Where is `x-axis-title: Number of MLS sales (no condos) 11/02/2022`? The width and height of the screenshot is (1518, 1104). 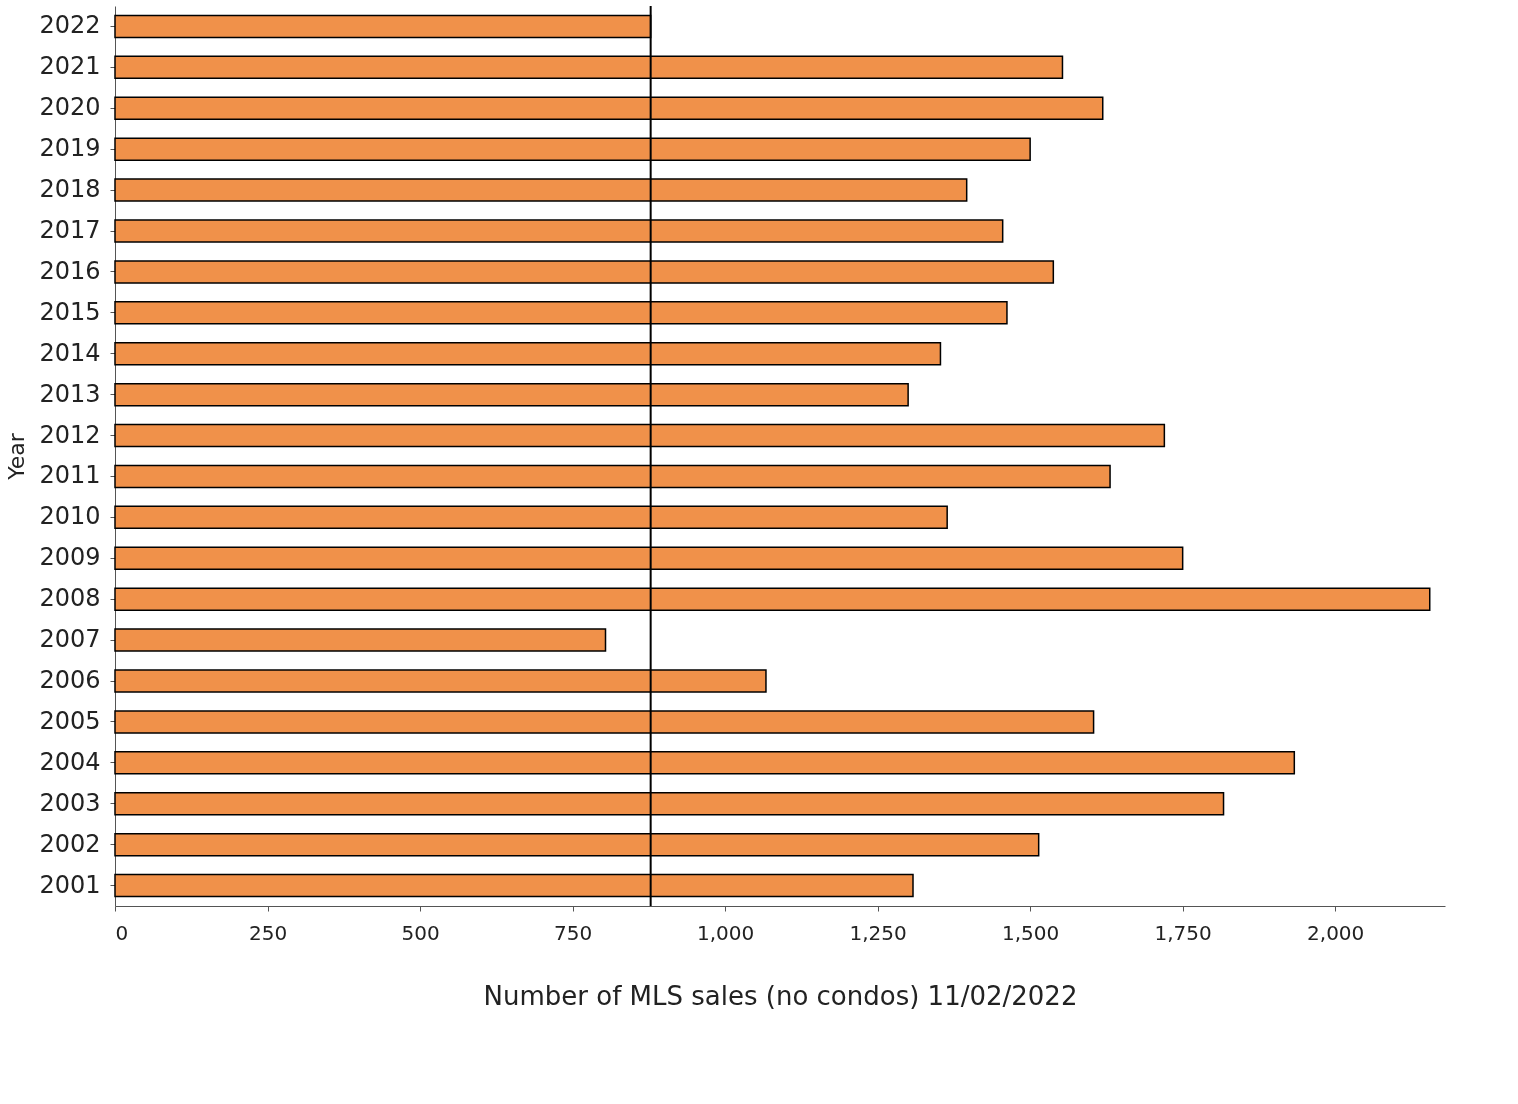
x-axis-title: Number of MLS sales (no condos) 11/02/2022 is located at coordinates (780, 995).